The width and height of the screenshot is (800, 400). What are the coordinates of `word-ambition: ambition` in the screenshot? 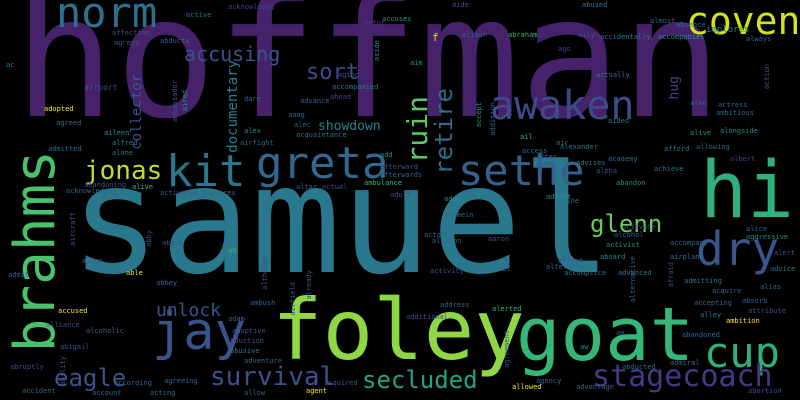 It's located at (743, 321).